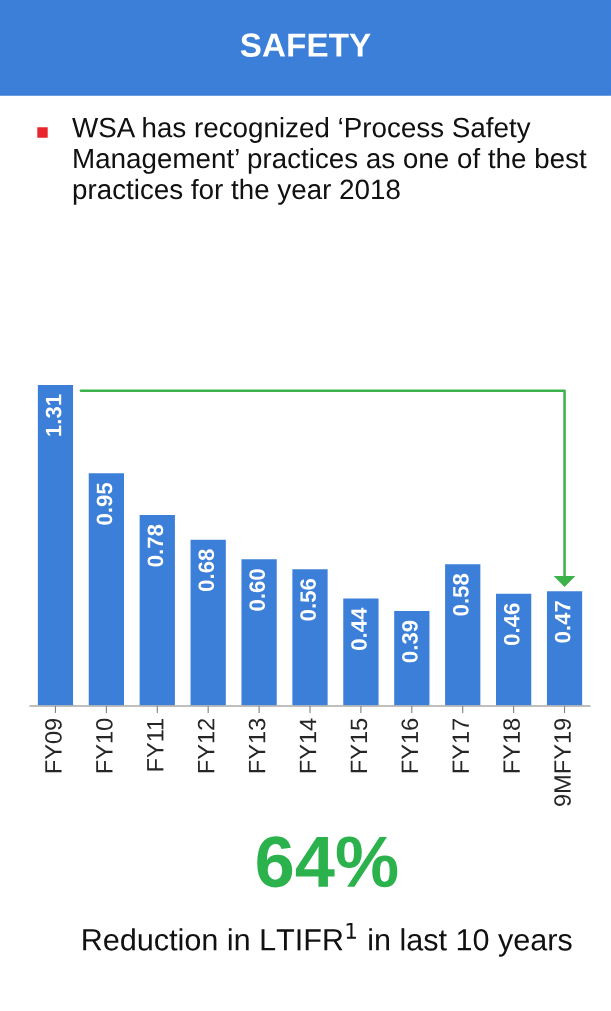 This screenshot has width=611, height=1011. I want to click on data-label: 0.56, so click(308, 599).